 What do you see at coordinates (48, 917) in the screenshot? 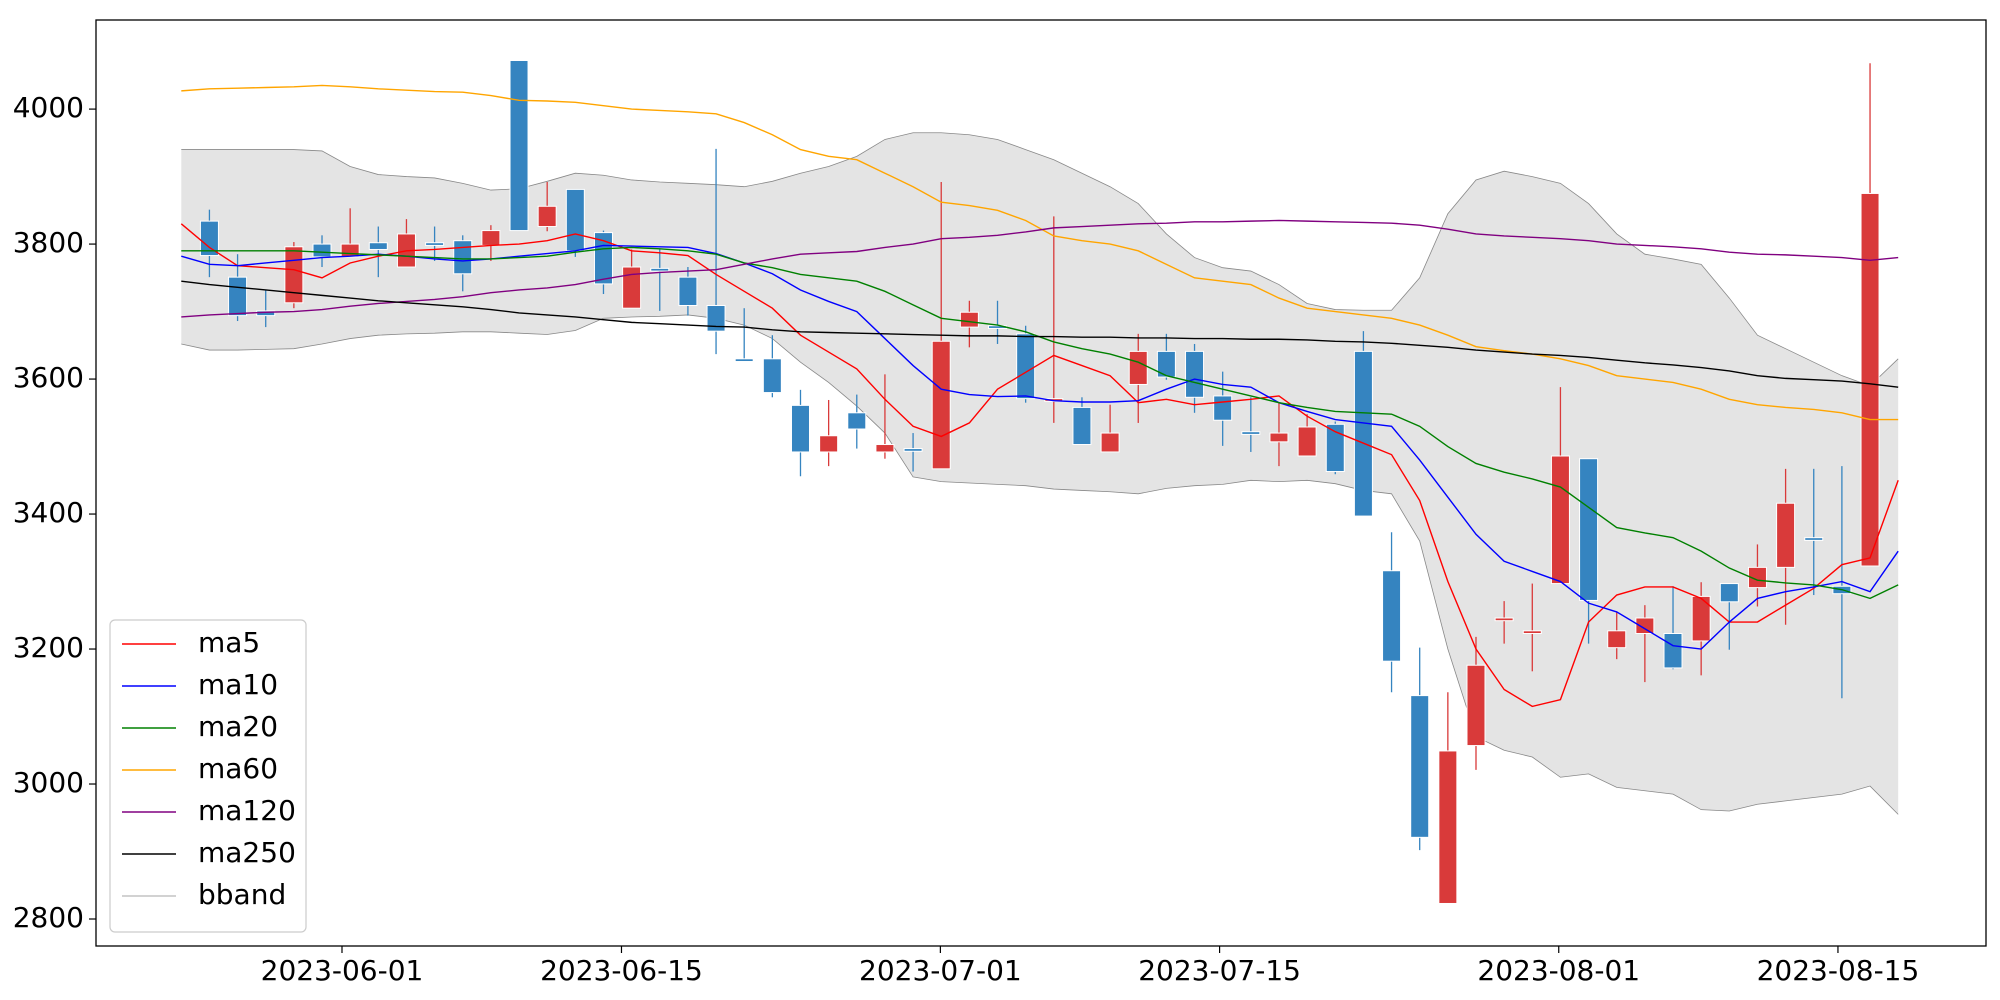
I see `y-tick-label: 2800` at bounding box center [48, 917].